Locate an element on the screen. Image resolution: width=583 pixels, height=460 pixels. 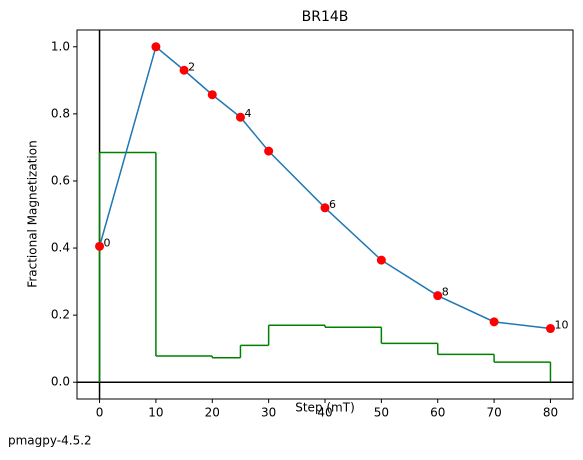
x-tick-label: 50 is located at coordinates (381, 413).